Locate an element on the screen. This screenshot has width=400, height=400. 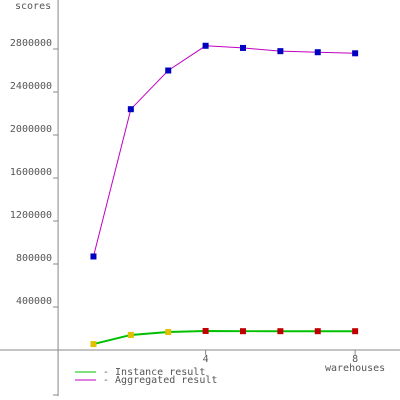
y-tick-label: 2000000 is located at coordinates (31, 129).